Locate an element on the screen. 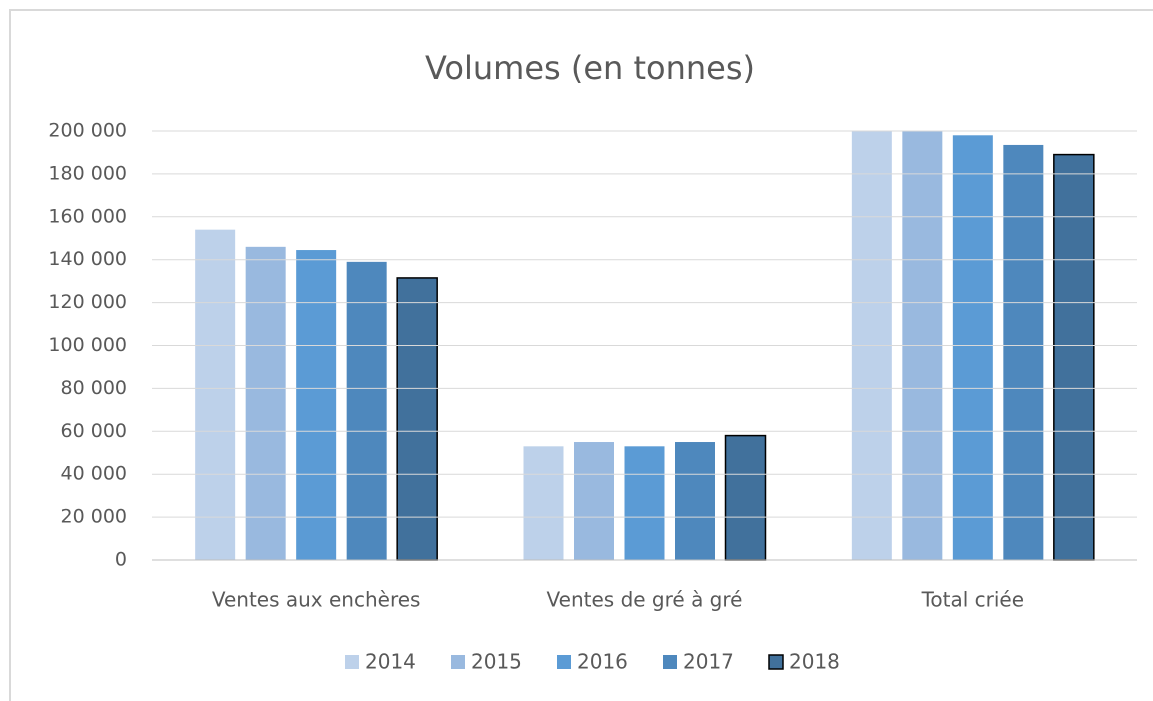  legend-label: 2017 is located at coordinates (708, 662).